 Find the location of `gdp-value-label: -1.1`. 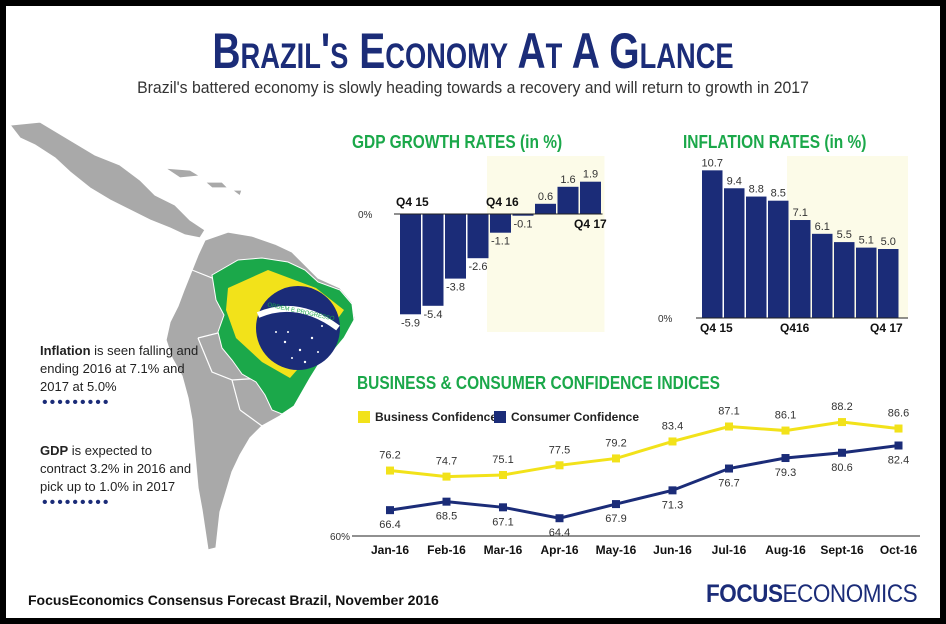

gdp-value-label: -1.1 is located at coordinates (500, 242).